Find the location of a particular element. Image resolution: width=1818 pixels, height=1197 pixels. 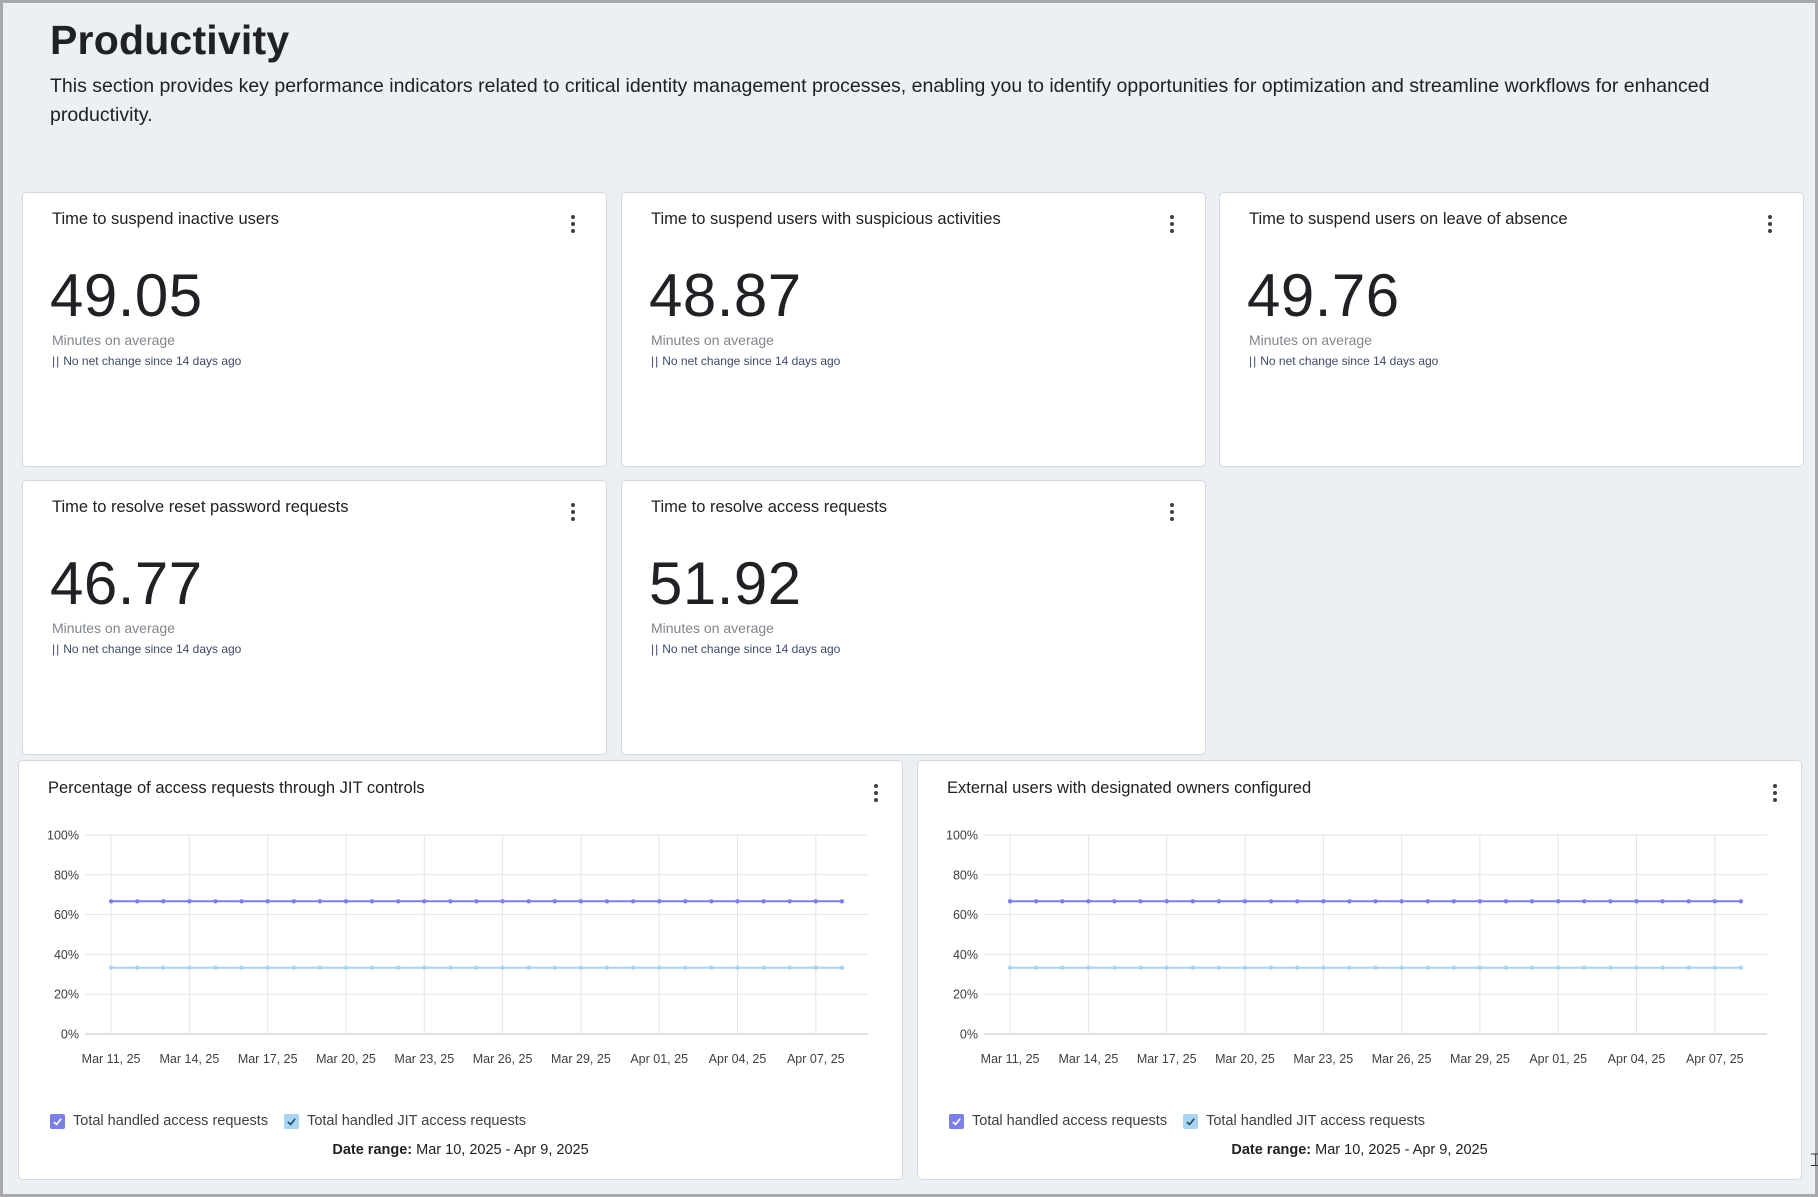

kpi-value: 49.76 is located at coordinates (1323, 295).